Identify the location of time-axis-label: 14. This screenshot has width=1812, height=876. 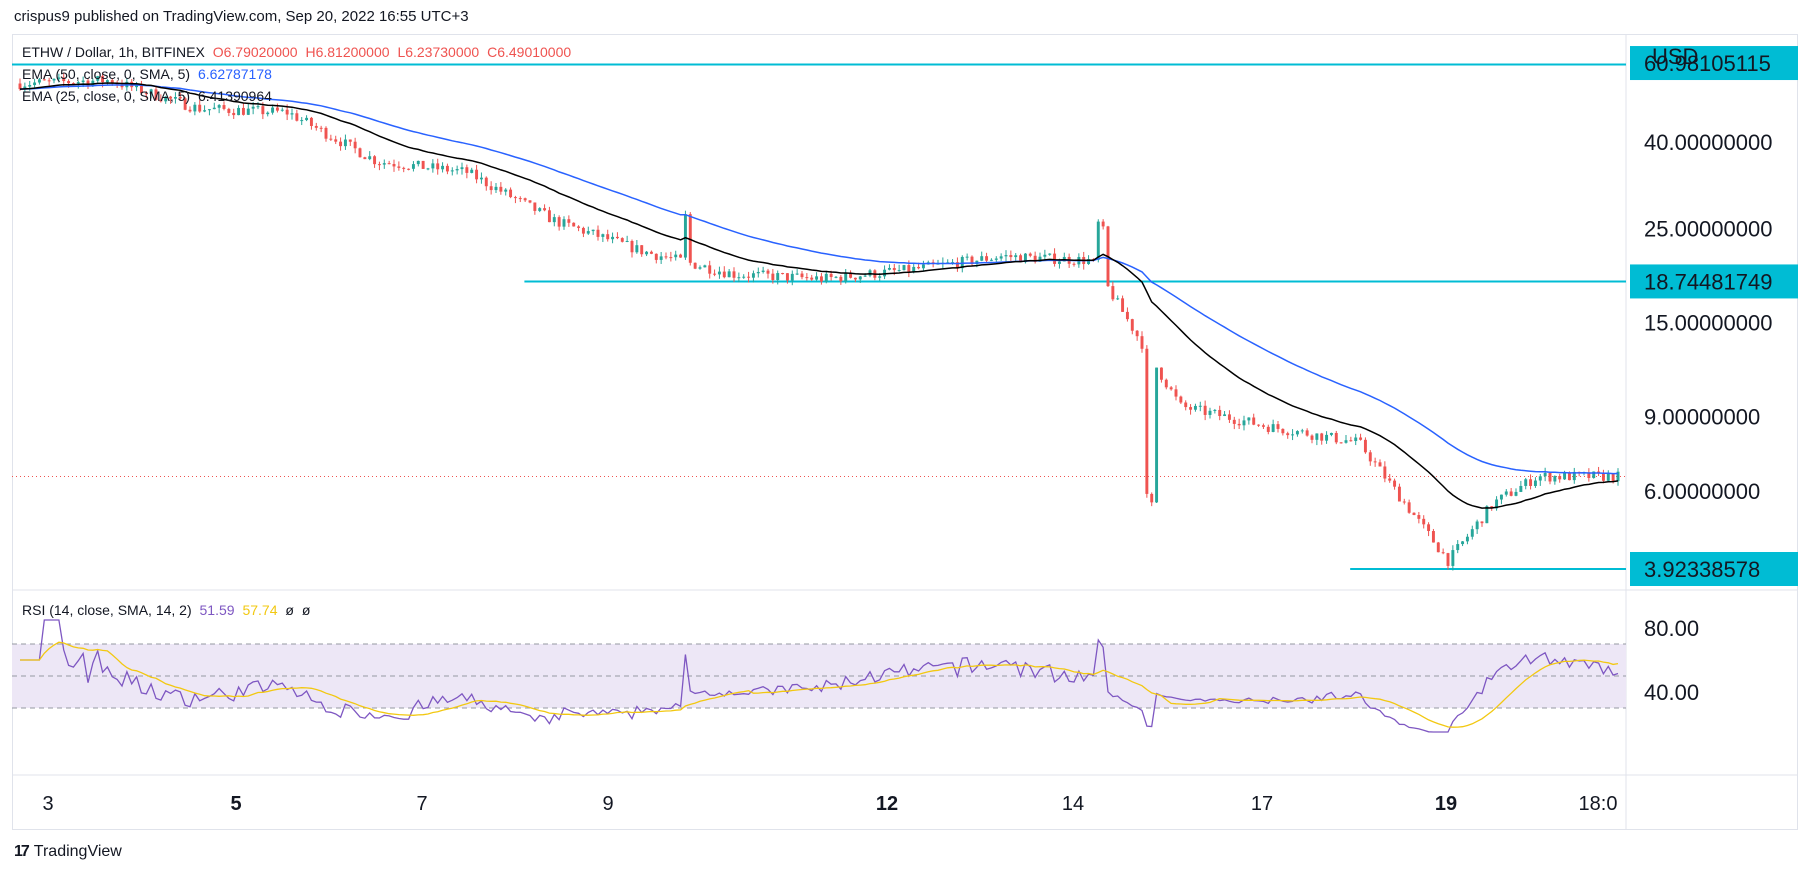
(1073, 804).